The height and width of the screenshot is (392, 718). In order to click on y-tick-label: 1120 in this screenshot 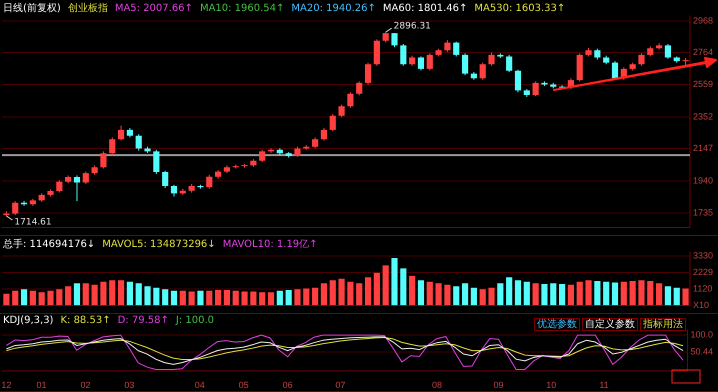, I will do `click(702, 288)`.